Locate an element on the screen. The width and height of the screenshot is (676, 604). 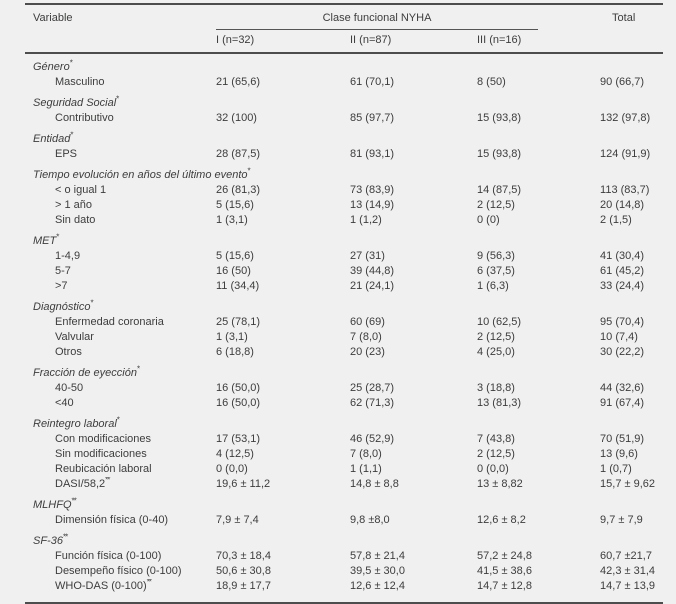
table-group-row: Fracción de eyección* is located at coordinates (344, 370).